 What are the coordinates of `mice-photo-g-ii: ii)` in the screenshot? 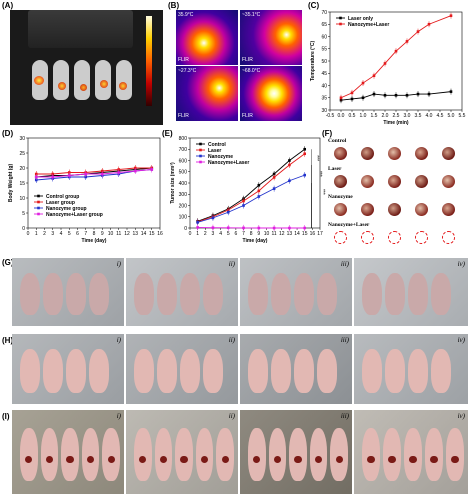 It's located at (182, 292).